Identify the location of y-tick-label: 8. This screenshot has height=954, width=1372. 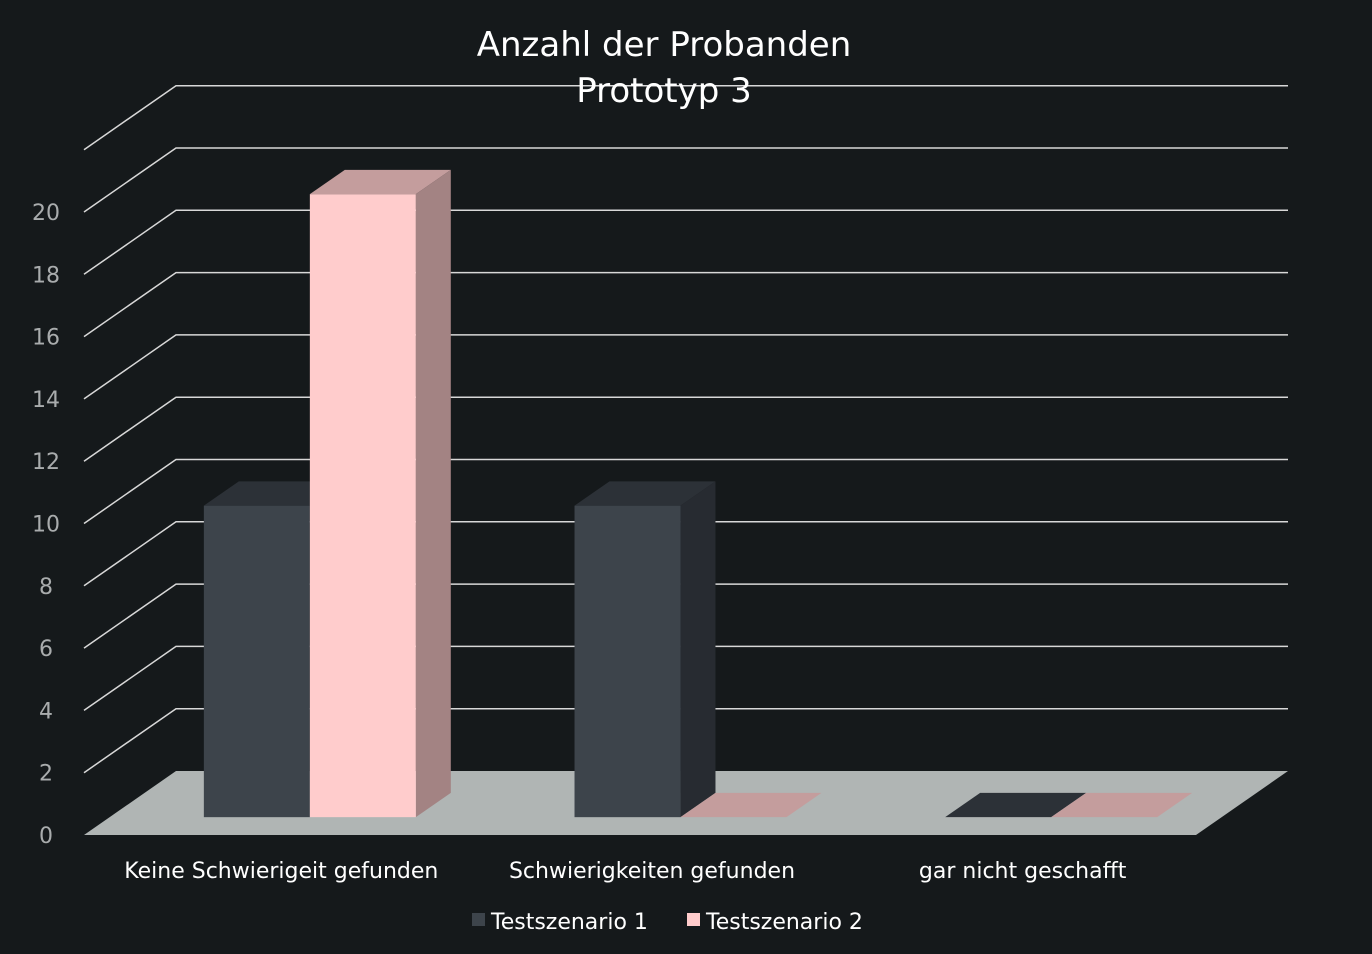
(46, 587).